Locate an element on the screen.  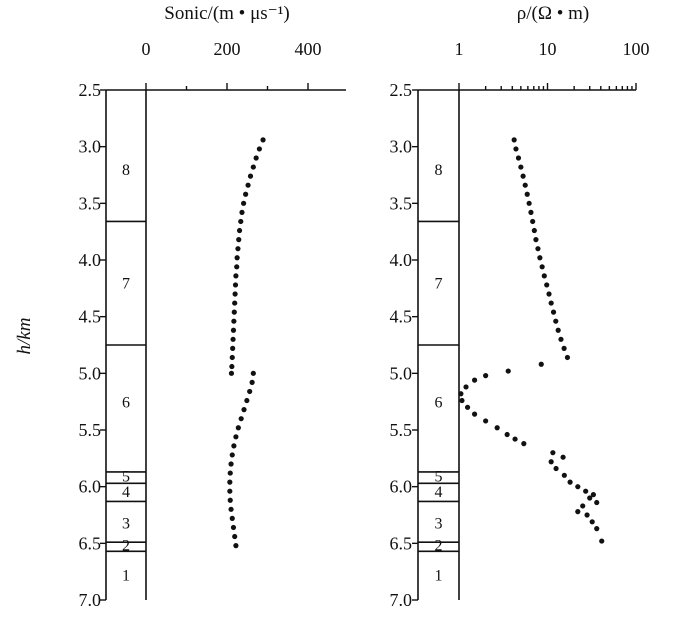
x-tick-label: 0 is located at coordinates (146, 49).